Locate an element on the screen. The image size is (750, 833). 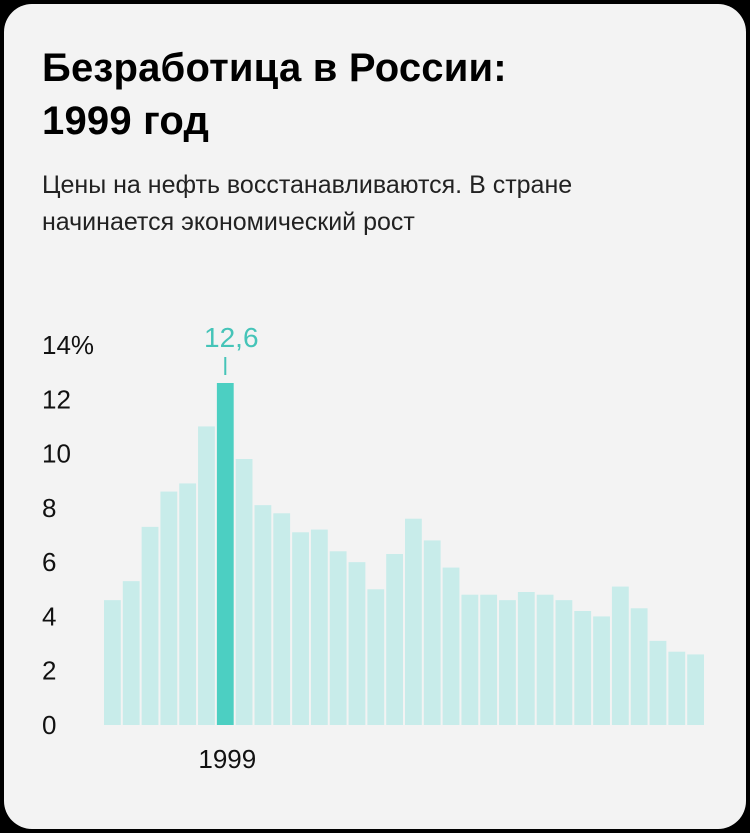
bar-2014 is located at coordinates (507, 662).